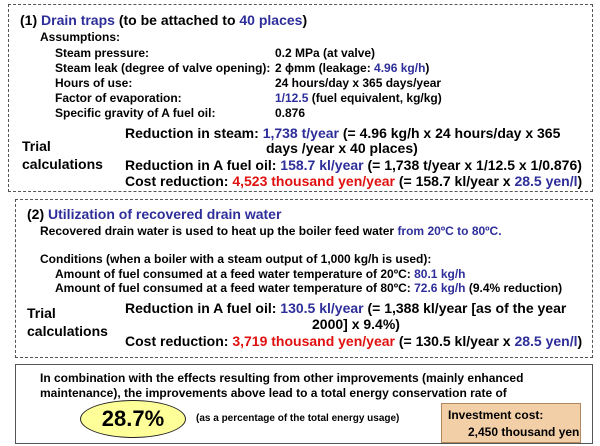  I want to click on investment-box: Investment cost: 2,450 thousand yen, so click(511, 423).